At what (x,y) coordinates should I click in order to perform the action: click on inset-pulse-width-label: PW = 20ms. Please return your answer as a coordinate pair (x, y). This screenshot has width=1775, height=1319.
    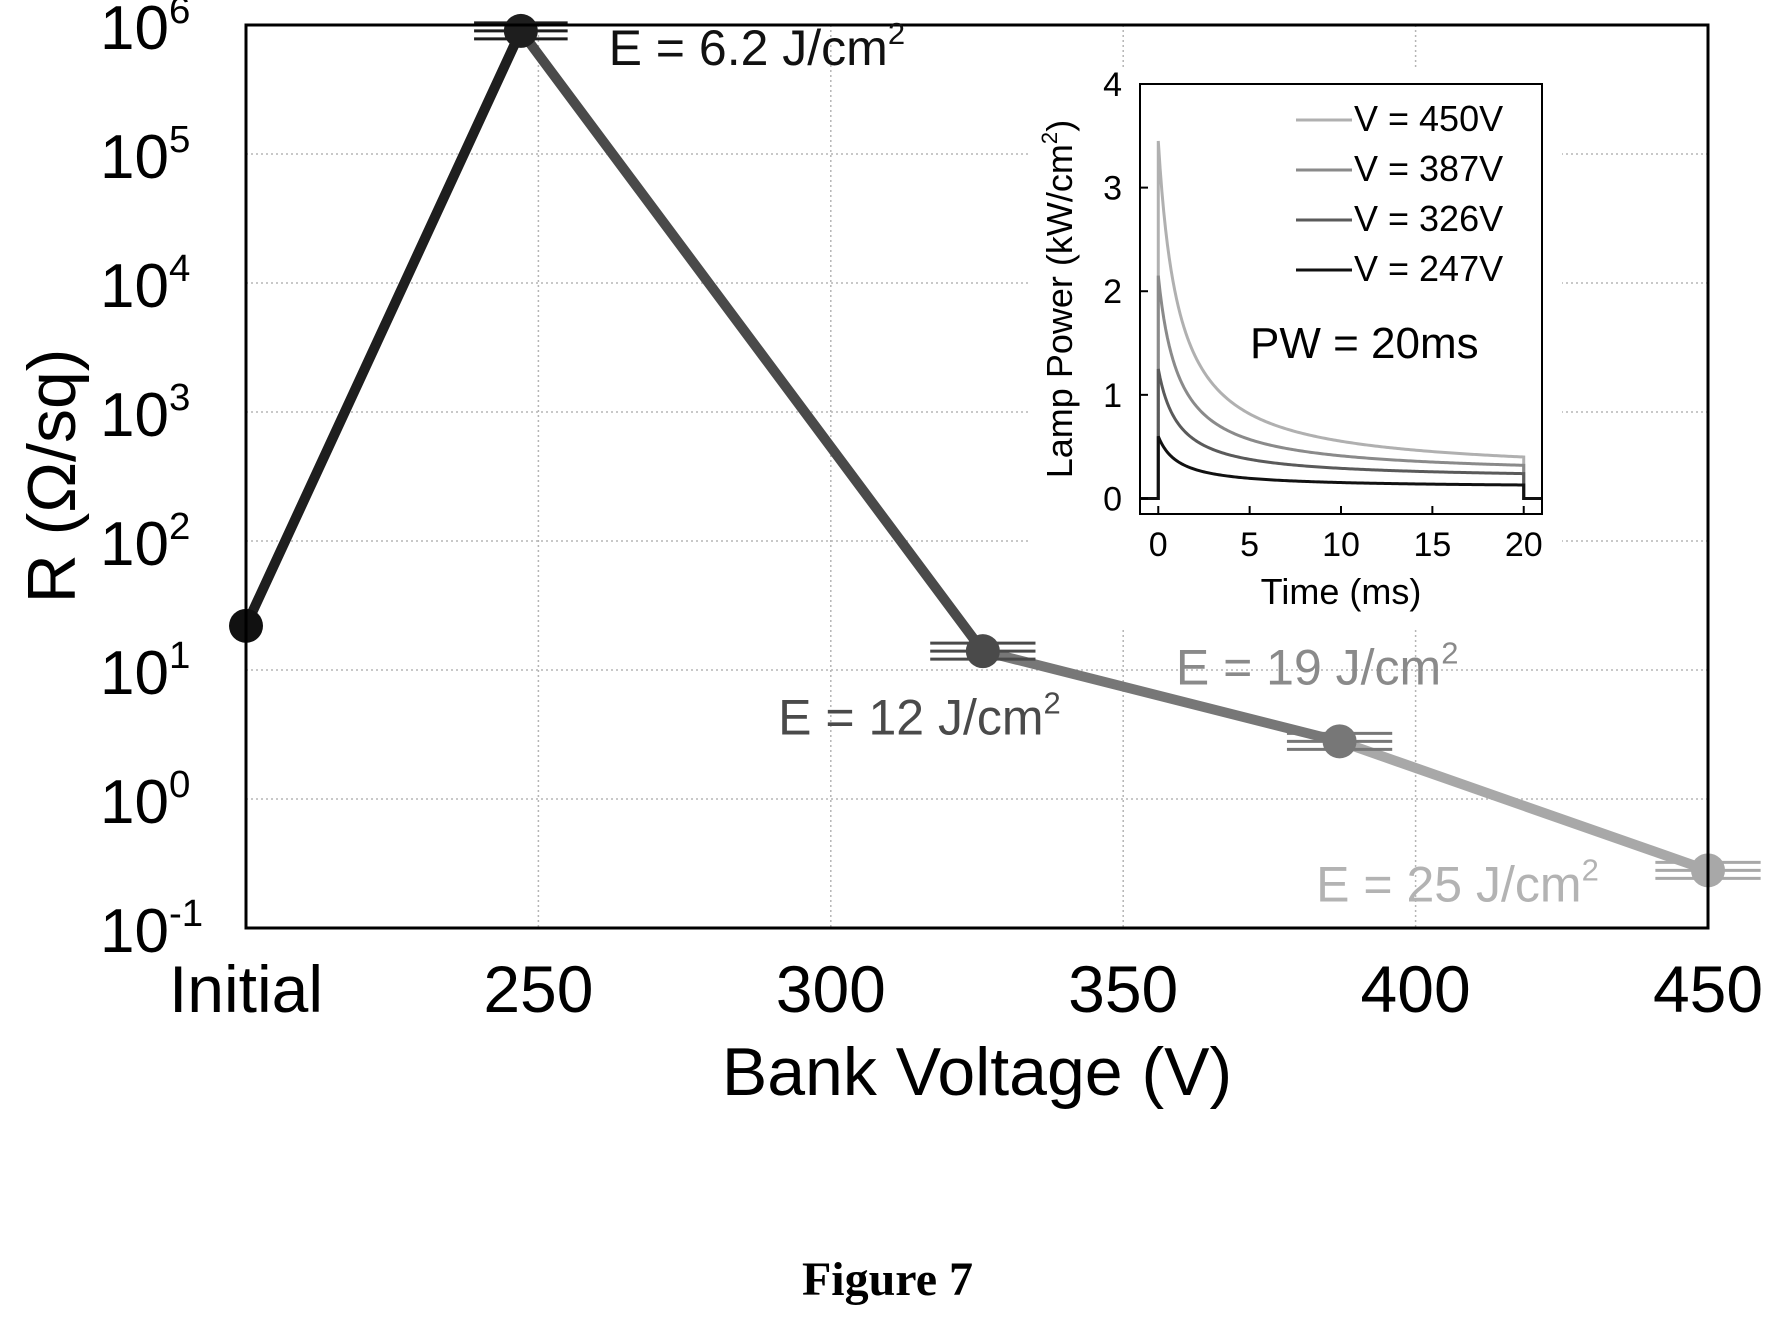
    Looking at the image, I should click on (1364, 343).